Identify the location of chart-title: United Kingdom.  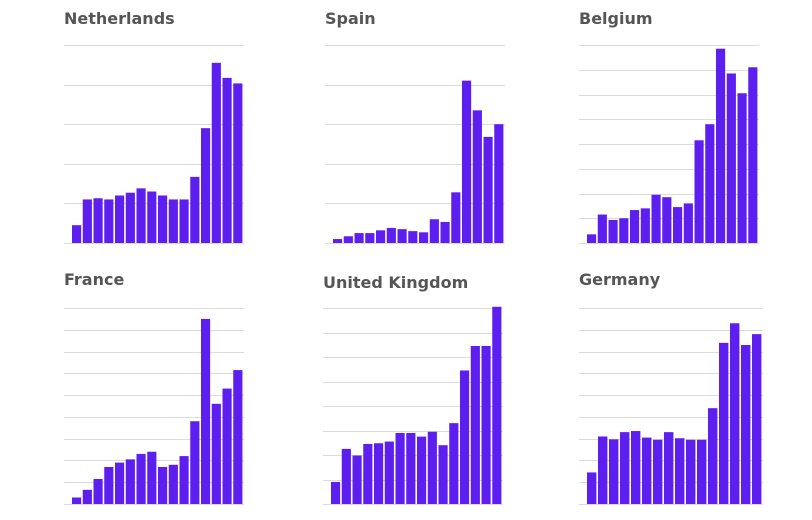
(396, 282).